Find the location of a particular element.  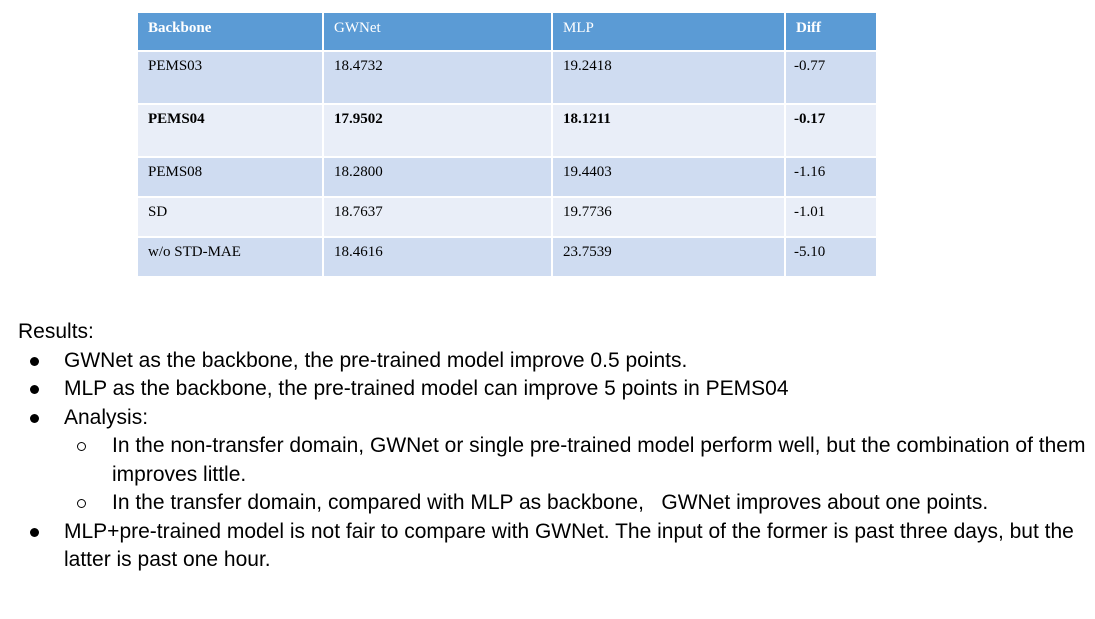

table-row: w/o STD-MAE 18.4616 23.7539 -5.10 is located at coordinates (507, 257).